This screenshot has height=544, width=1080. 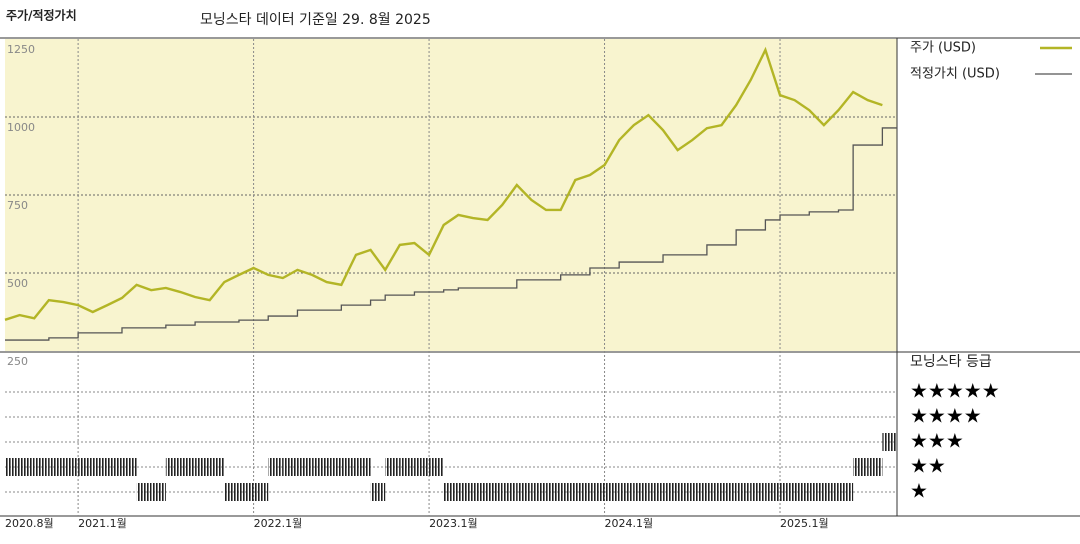 I want to click on chart-subtitle: 모닝스타 데이터 기준일 29. 8월 2025, so click(x=315, y=20).